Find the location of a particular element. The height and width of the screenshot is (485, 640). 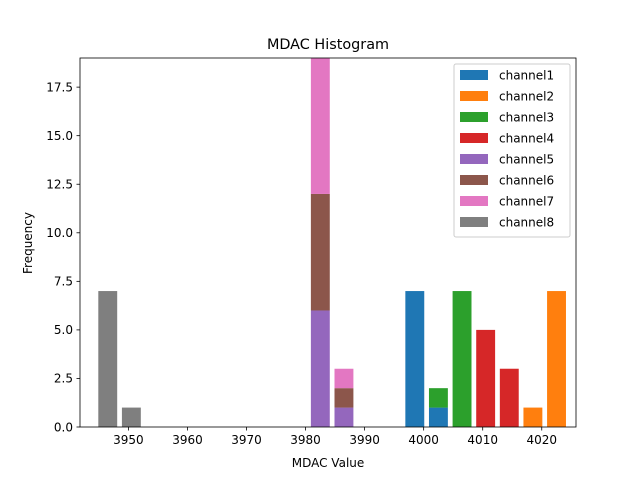

legend-label-channel6: channel6 is located at coordinates (526, 181).